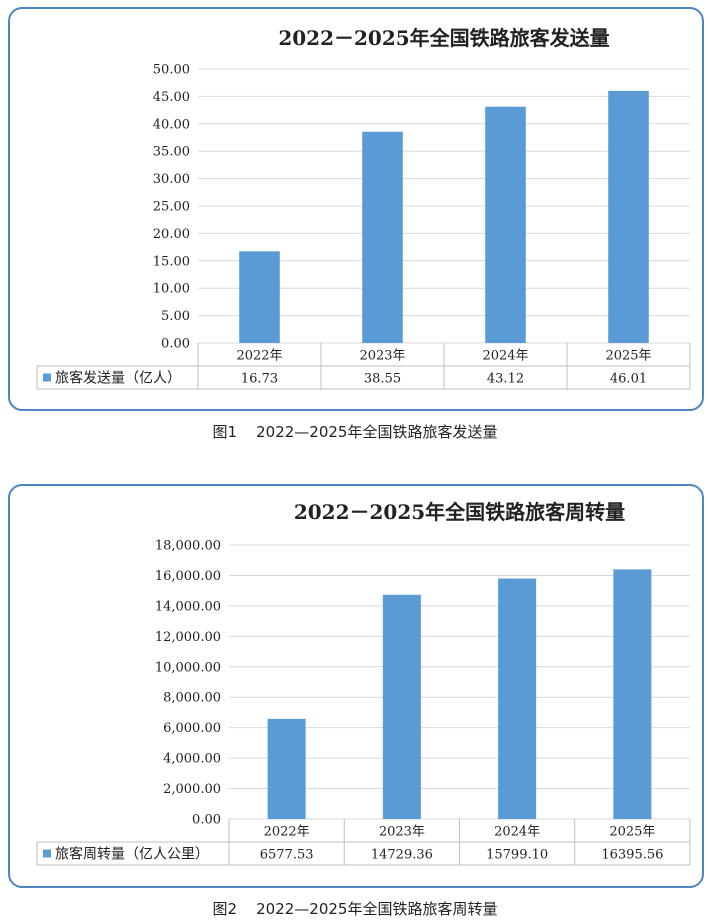 The height and width of the screenshot is (920, 710). What do you see at coordinates (188, 637) in the screenshot?
I see `y-tick-label: 12,000.00` at bounding box center [188, 637].